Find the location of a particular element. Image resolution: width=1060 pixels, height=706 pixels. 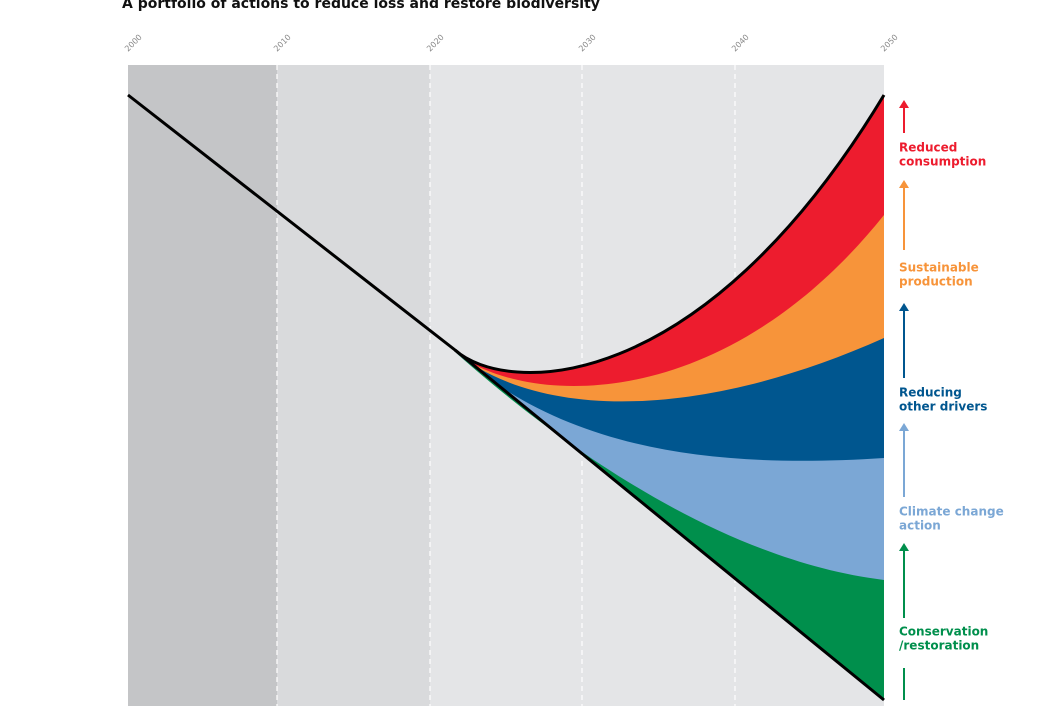

action-label: other drivers is located at coordinates (943, 407).